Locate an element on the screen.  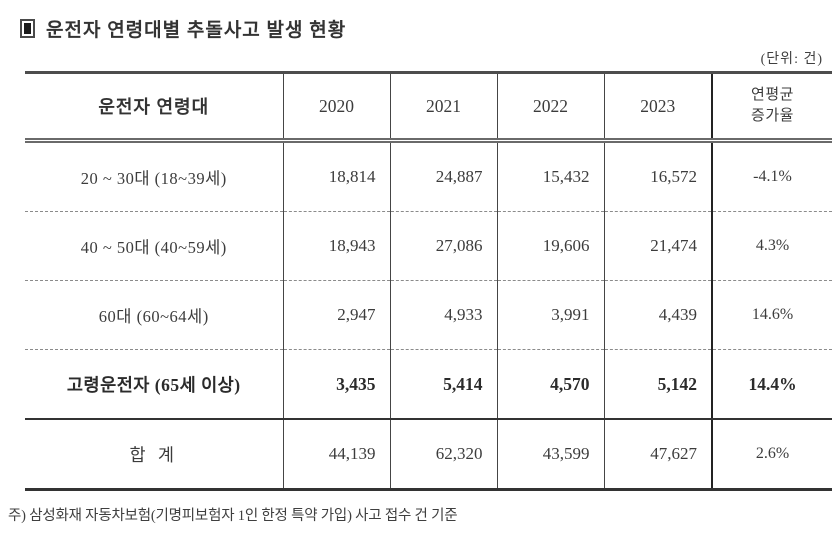
cell-2022: 15,432 is located at coordinates (550, 176).